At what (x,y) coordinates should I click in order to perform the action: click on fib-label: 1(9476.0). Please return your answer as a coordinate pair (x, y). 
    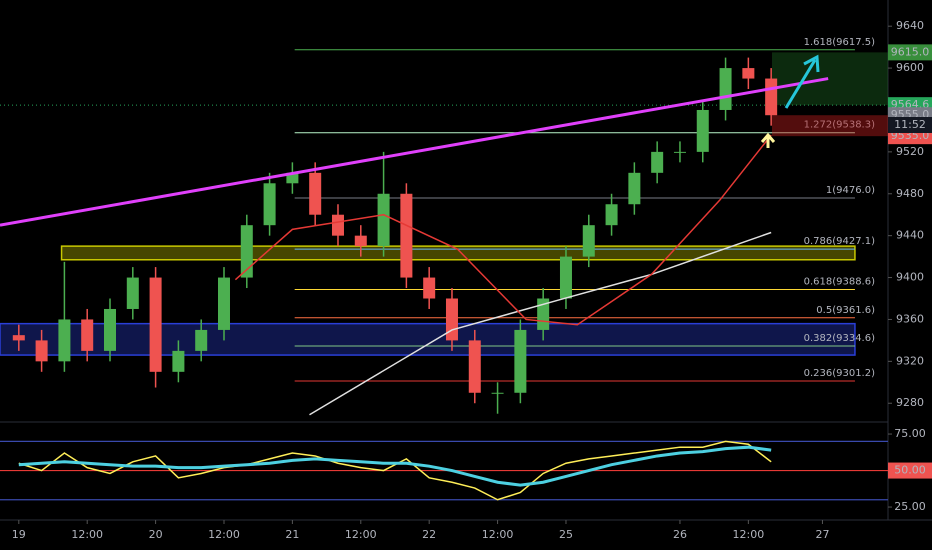
    Looking at the image, I should click on (850, 190).